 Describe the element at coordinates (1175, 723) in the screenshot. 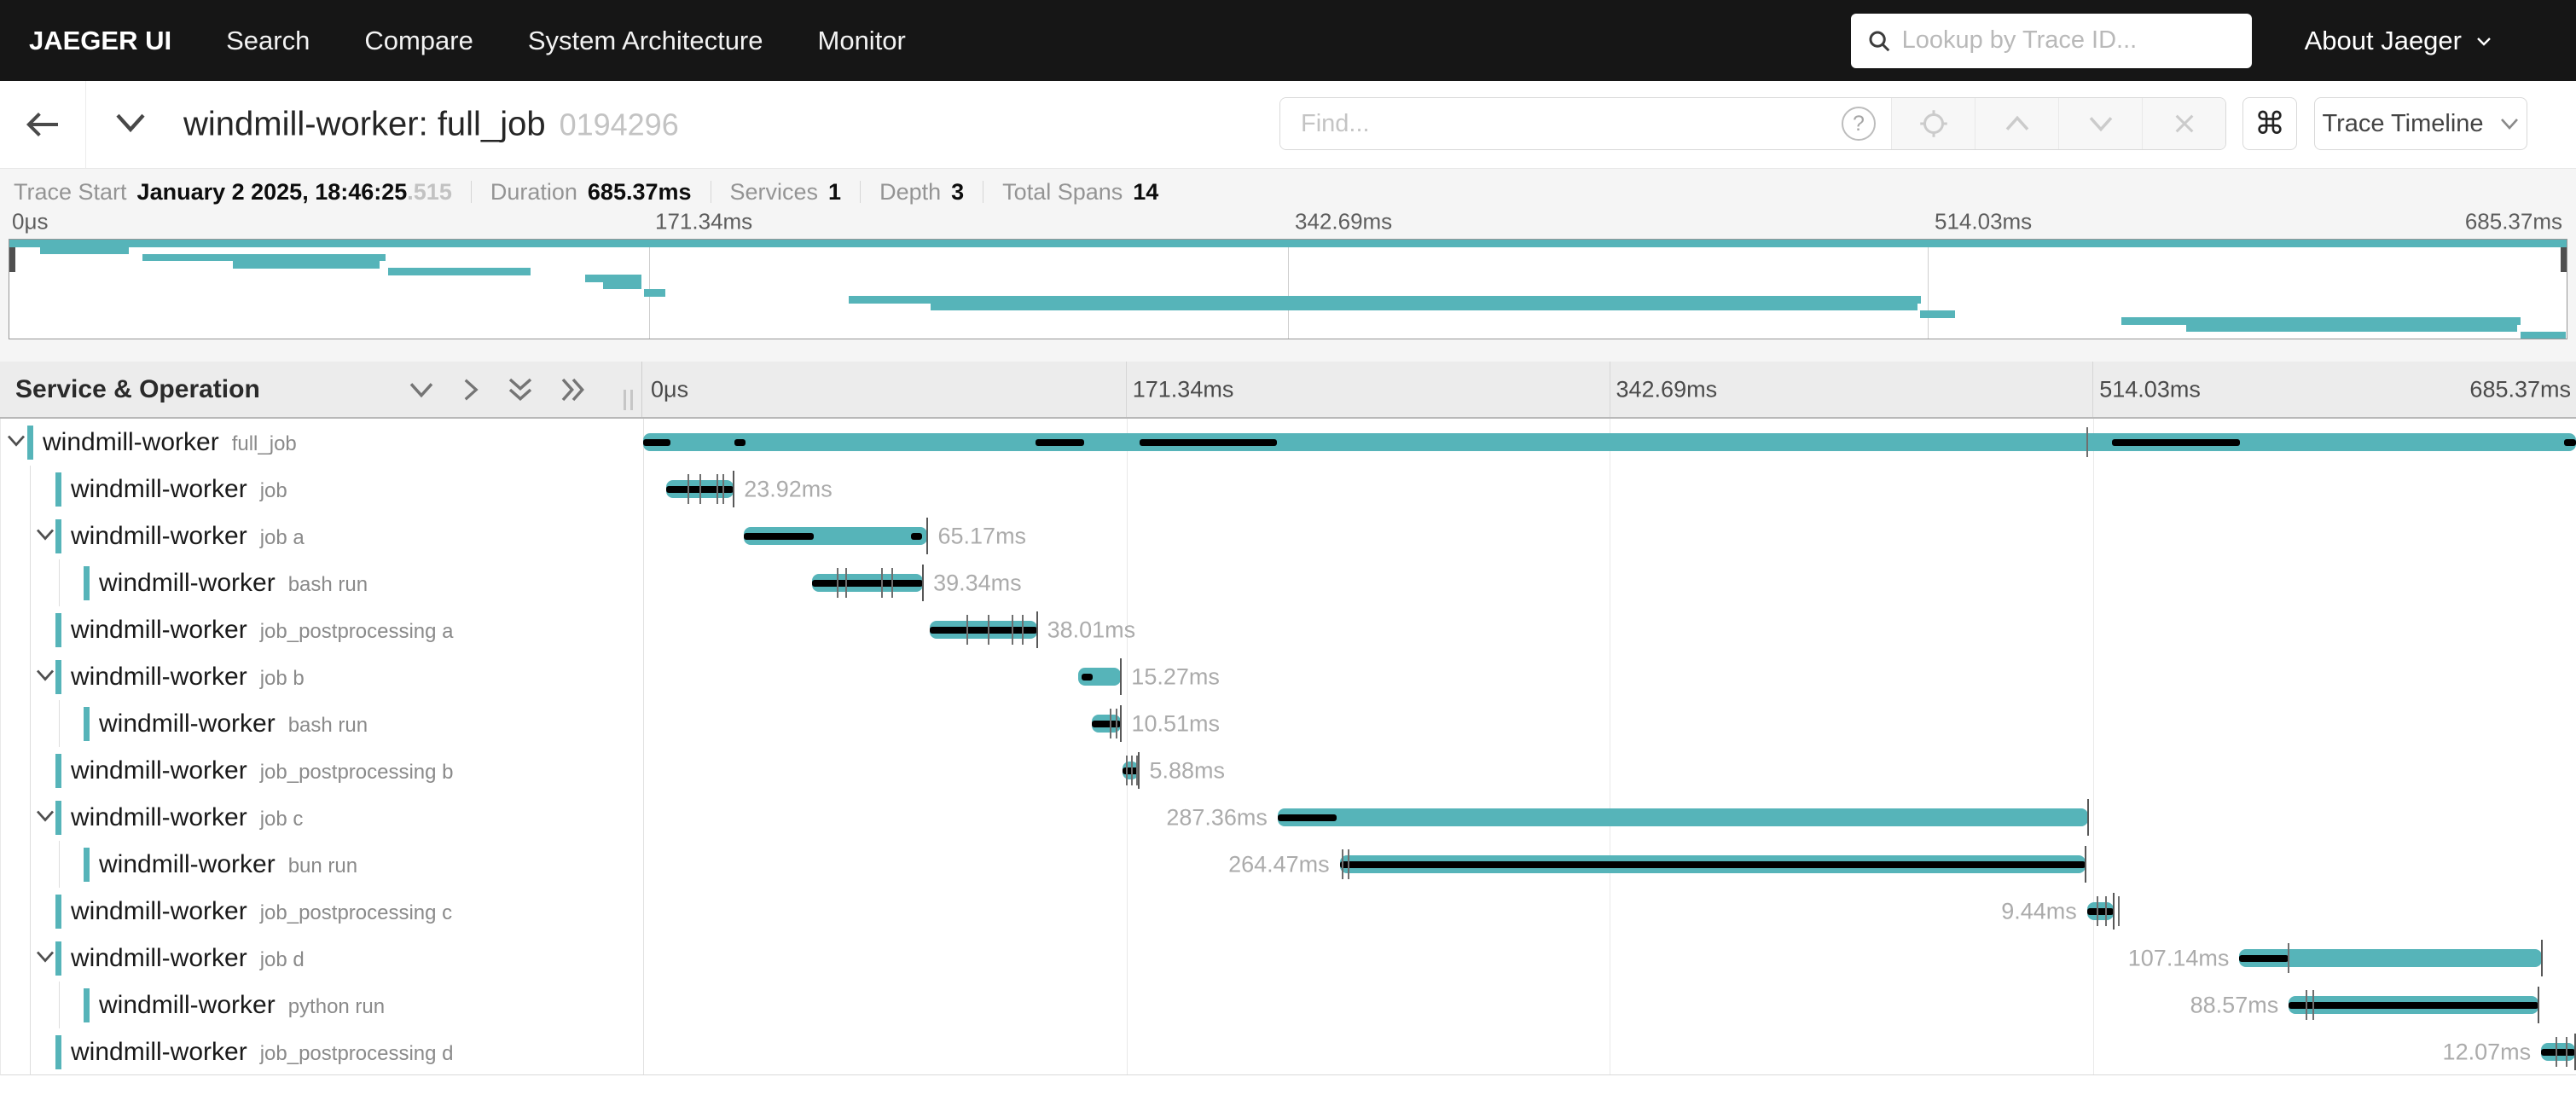

I see `span-duration-label: 10.51ms` at that location.